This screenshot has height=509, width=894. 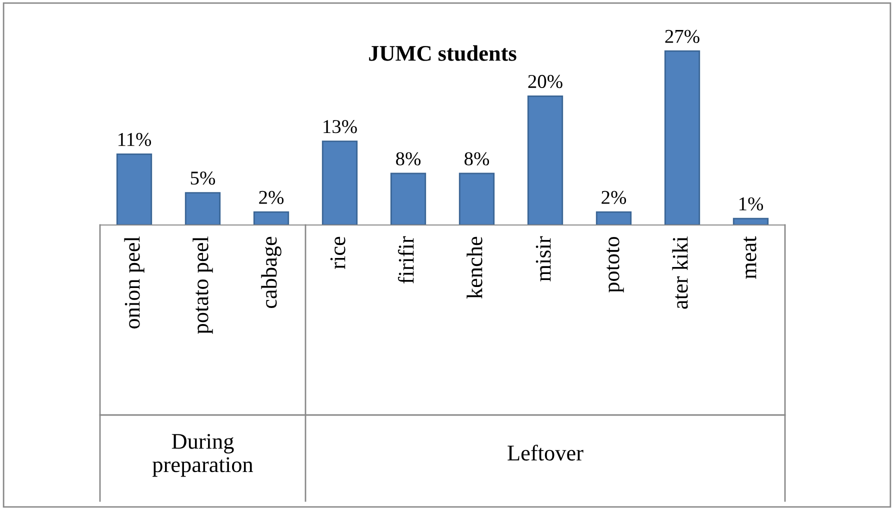 I want to click on data-label: 27%, so click(x=682, y=37).